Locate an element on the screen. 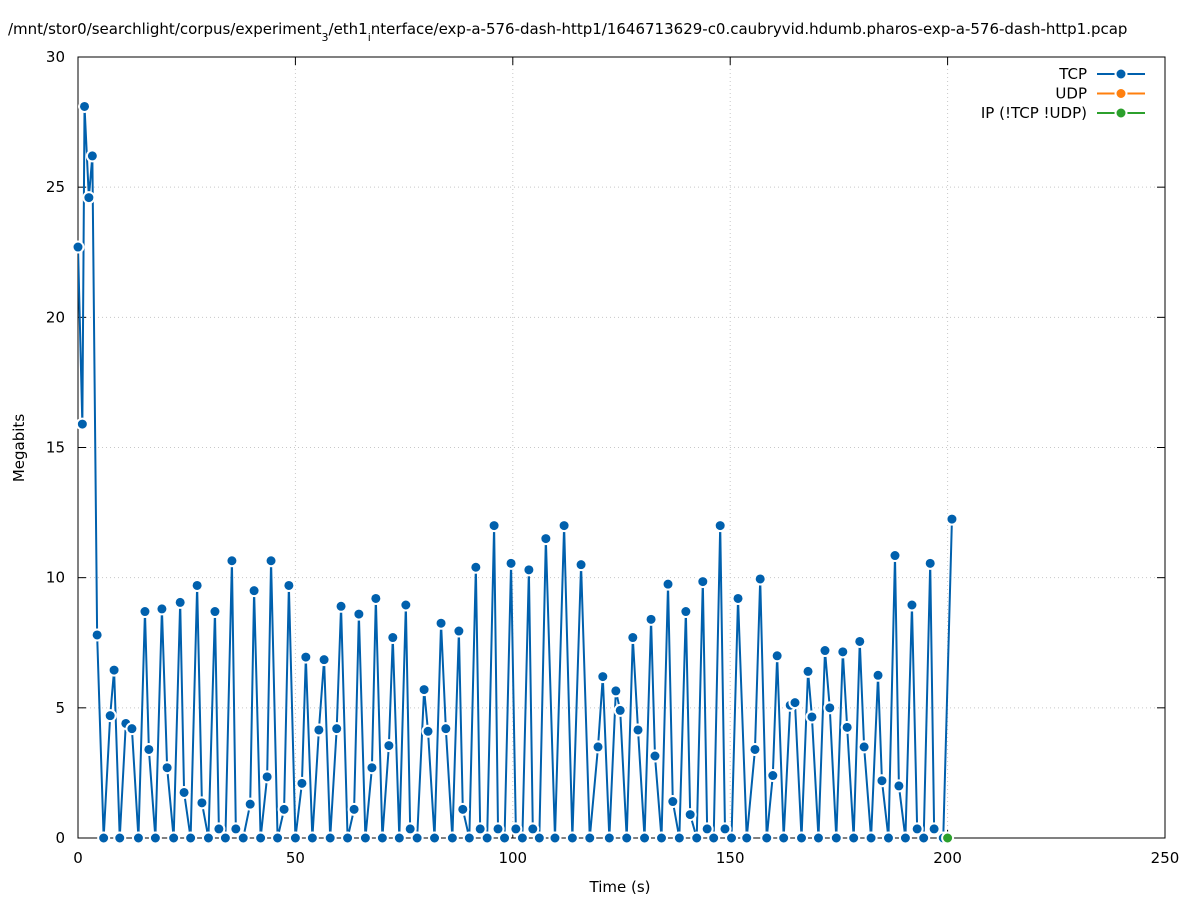  title-part: /eth1 is located at coordinates (348, 29).